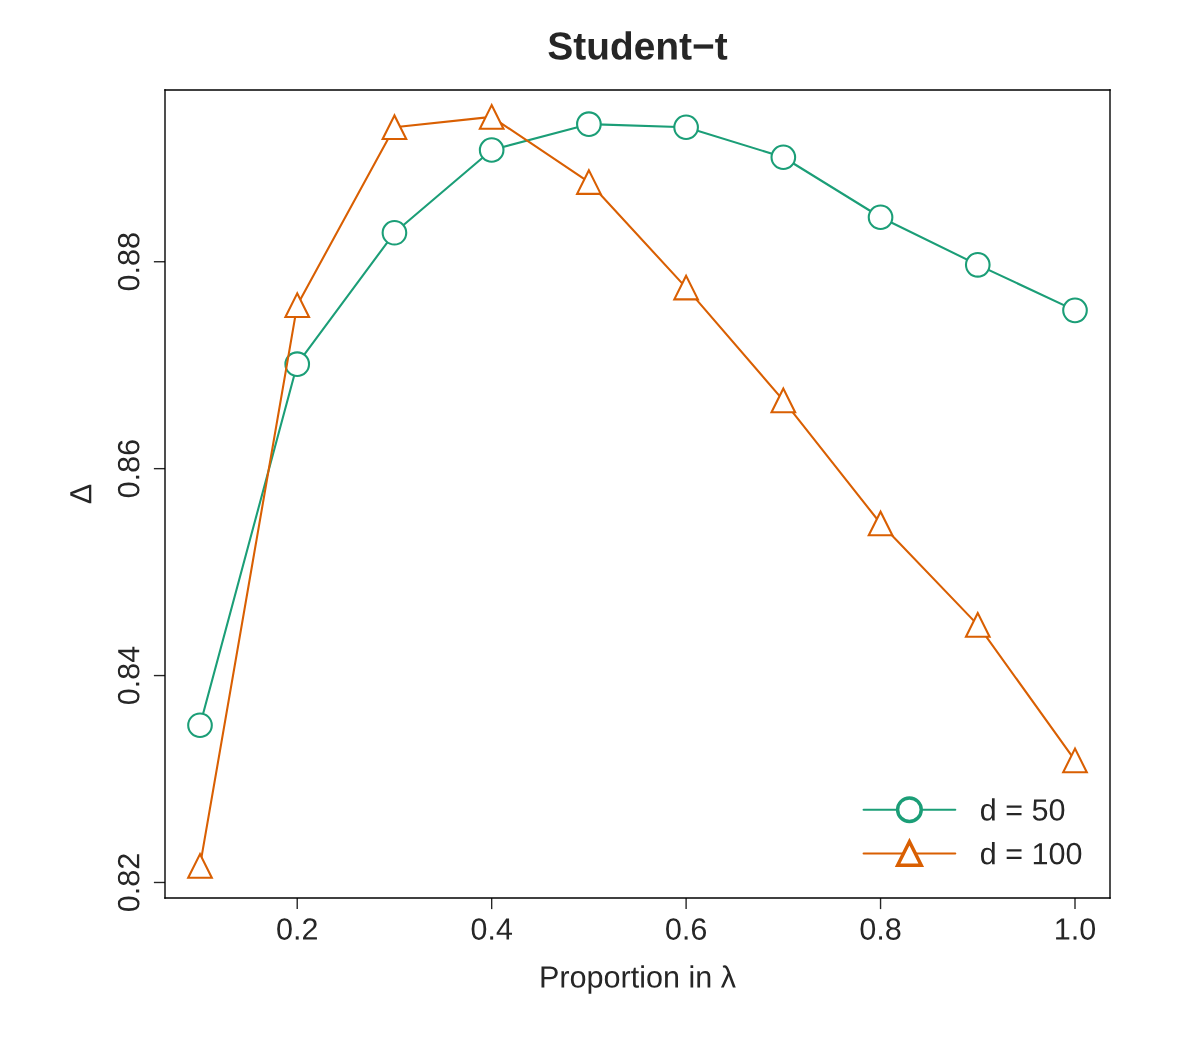 This screenshot has height=1050, width=1200. What do you see at coordinates (81, 494) in the screenshot?
I see `y-axis-title: Δ` at bounding box center [81, 494].